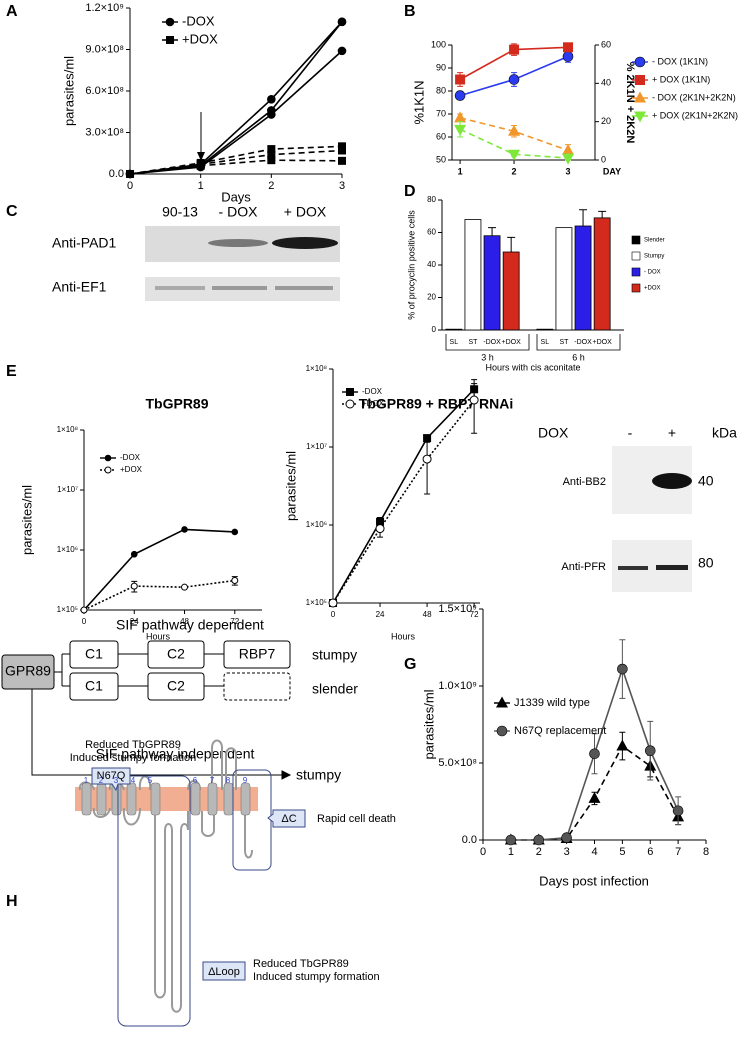 The width and height of the screenshot is (744, 1045). What do you see at coordinates (545, 342) in the screenshot?
I see `x-tick-label: SL` at bounding box center [545, 342].